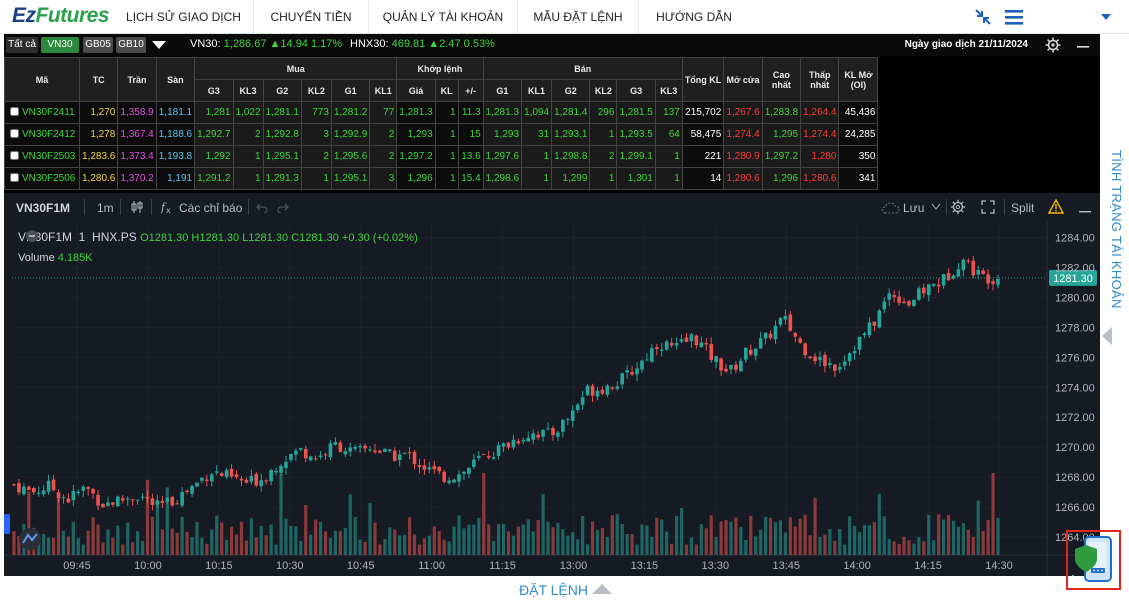  I want to click on dropdown-caret-icon, so click(159, 45).